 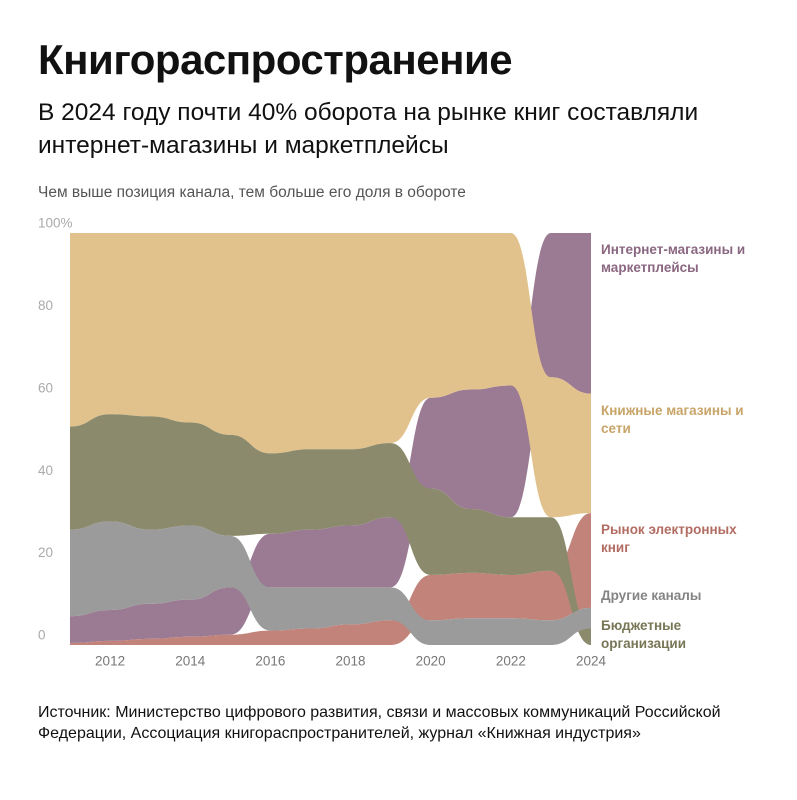 I want to click on legend-label: Другие каналы, so click(x=651, y=595).